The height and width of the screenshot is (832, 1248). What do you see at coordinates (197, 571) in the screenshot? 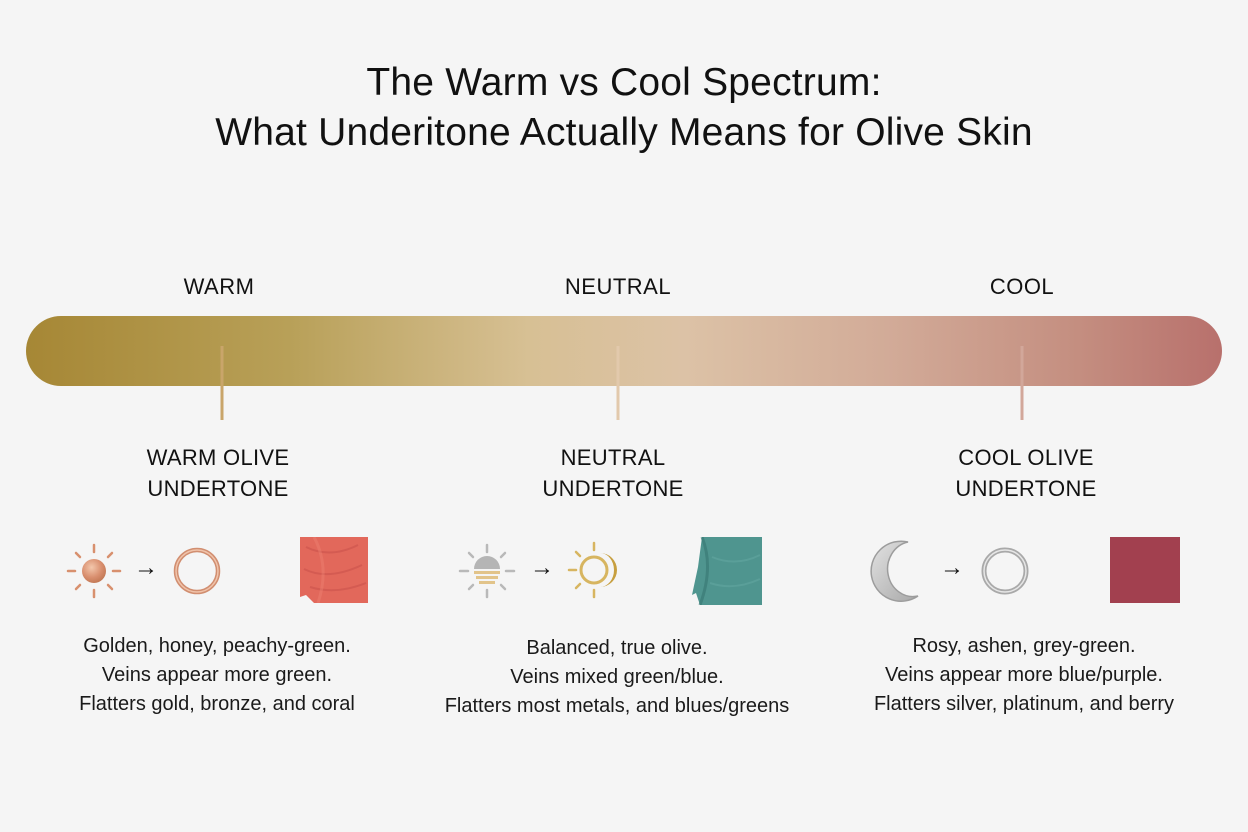
I see `gold-ring-icon` at bounding box center [197, 571].